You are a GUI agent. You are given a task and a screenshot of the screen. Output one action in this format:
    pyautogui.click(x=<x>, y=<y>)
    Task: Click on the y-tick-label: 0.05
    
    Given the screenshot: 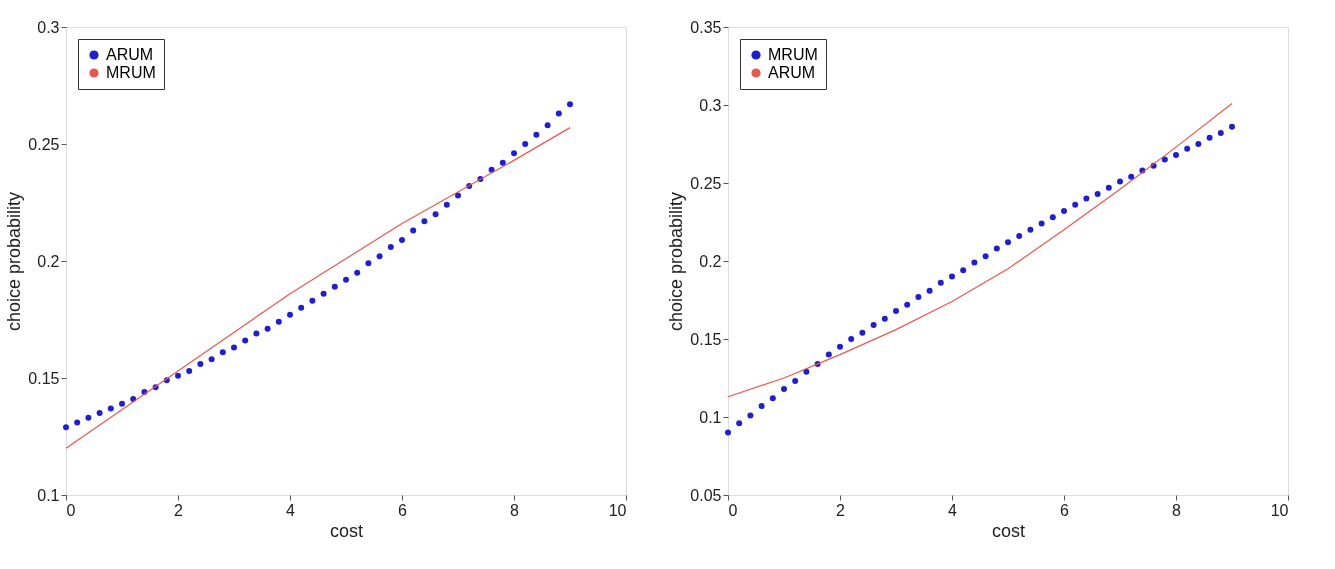 What is the action you would take?
    pyautogui.click(x=706, y=495)
    